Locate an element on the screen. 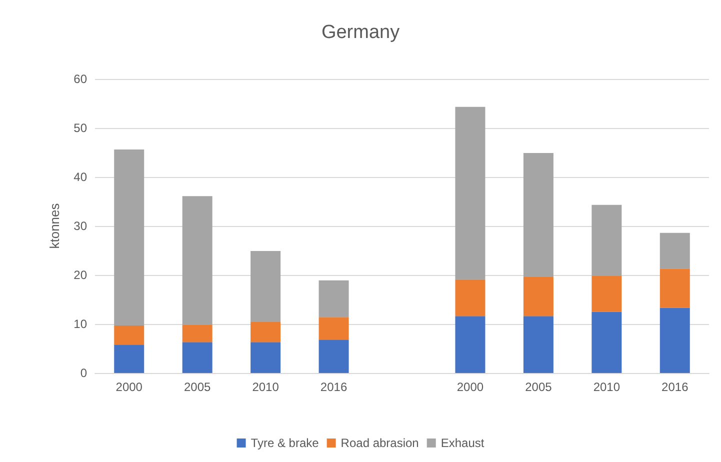 The width and height of the screenshot is (721, 462). y-tick-label: 50 is located at coordinates (81, 128).